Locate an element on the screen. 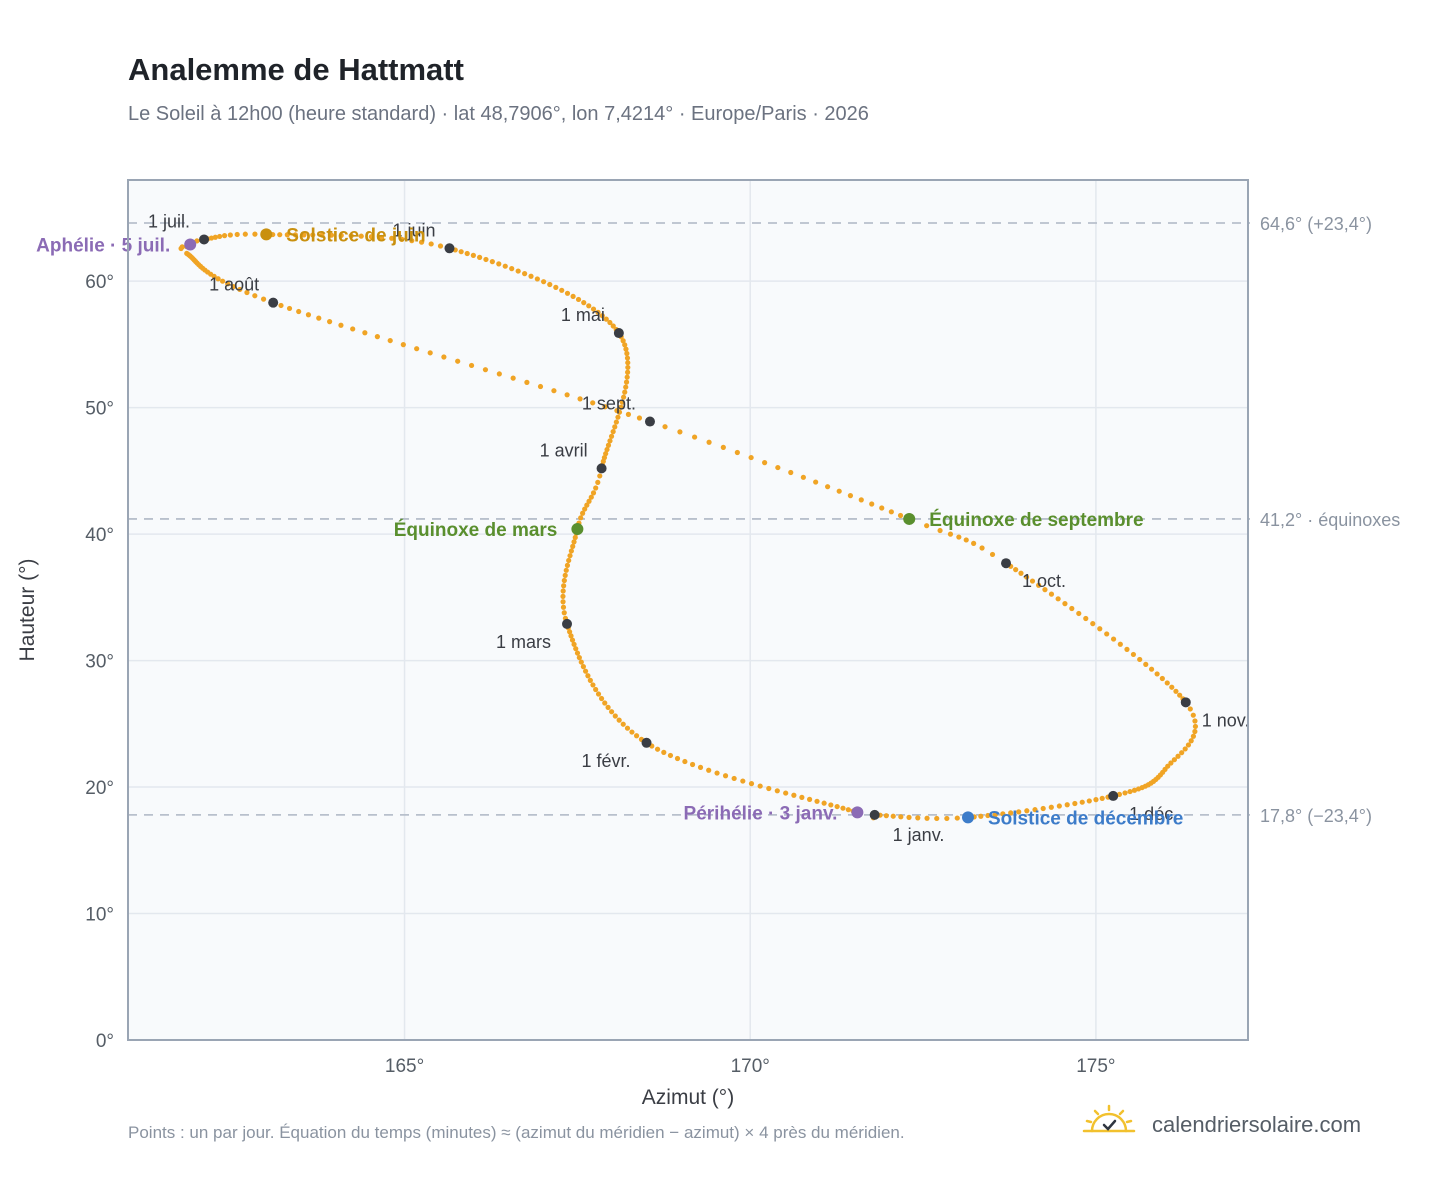  month-label: 1 août is located at coordinates (234, 285).